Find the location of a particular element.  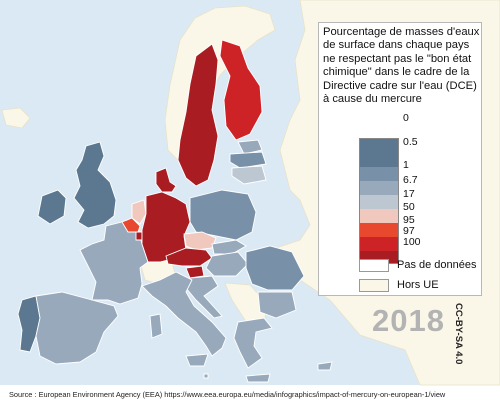

legend-tick: 0.5 is located at coordinates (410, 142).